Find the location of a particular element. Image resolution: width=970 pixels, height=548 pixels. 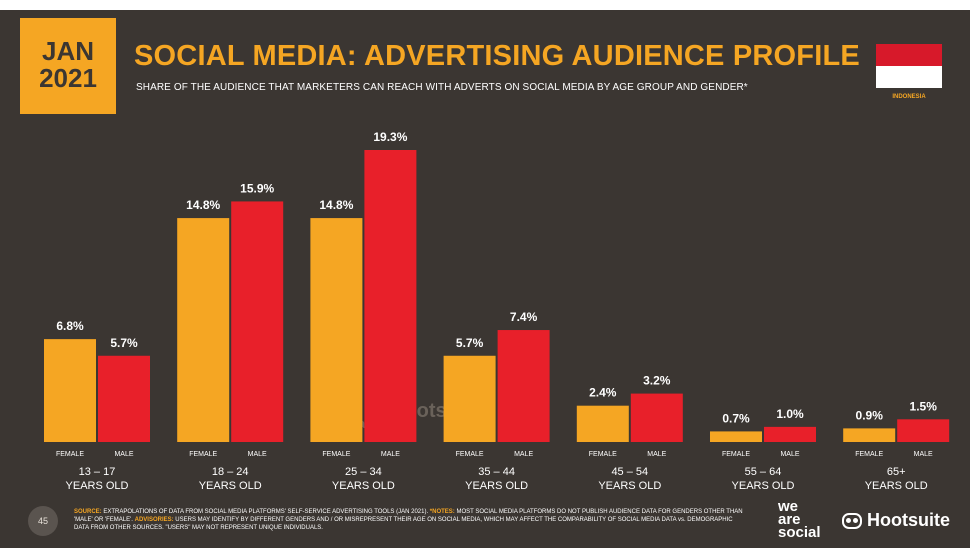

category-label-1: 18 – 24 is located at coordinates (230, 472).